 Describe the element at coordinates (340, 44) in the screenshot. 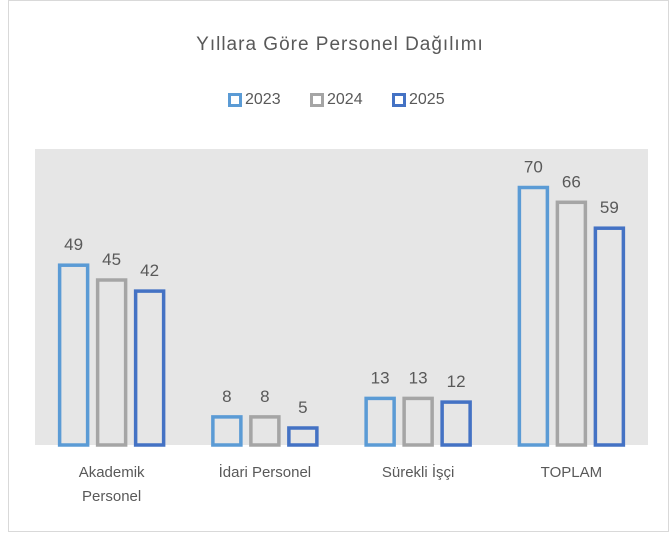

I see `chart-title: Yıllara Göre Personel Dağılımı` at that location.